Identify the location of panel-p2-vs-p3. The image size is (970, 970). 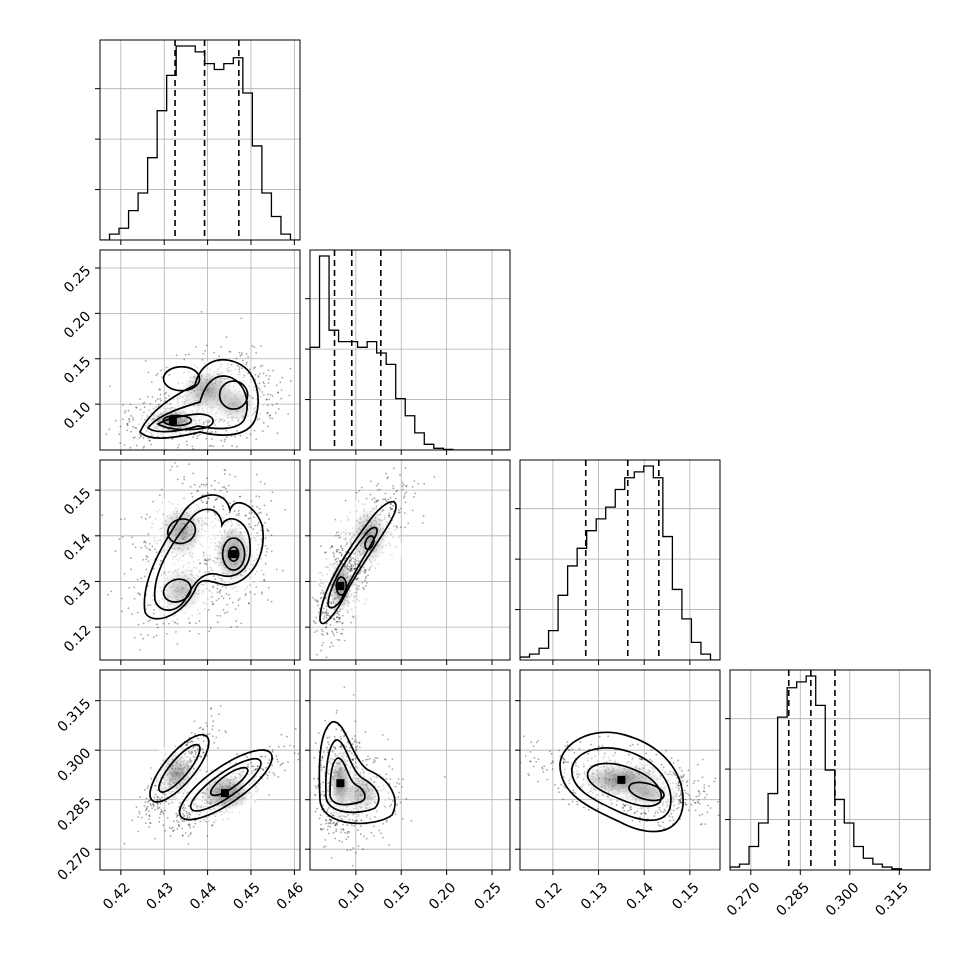
(618, 772).